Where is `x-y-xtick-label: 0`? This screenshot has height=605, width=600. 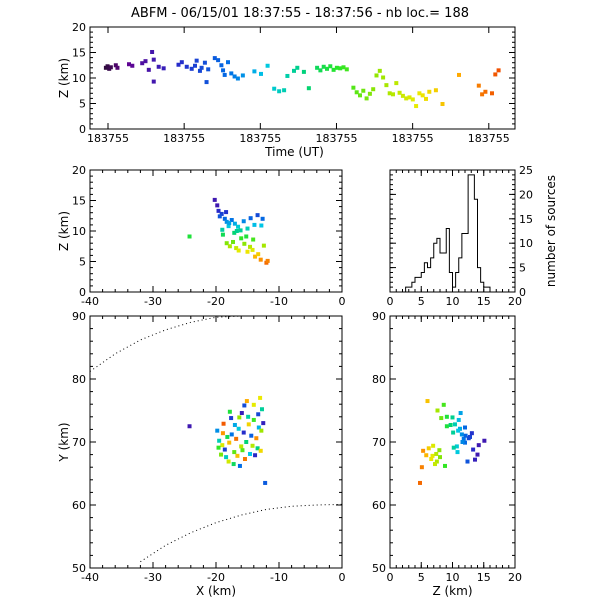 x-y-xtick-label: 0 is located at coordinates (342, 577).